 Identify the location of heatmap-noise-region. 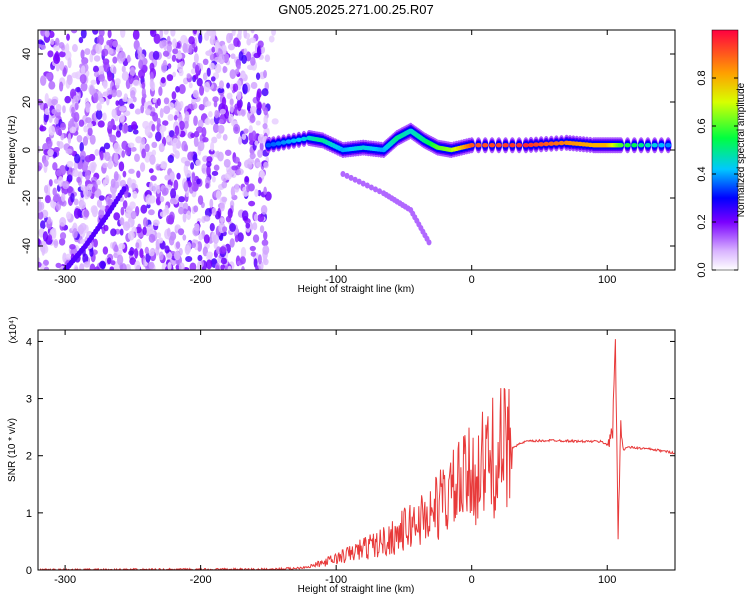
(158, 150).